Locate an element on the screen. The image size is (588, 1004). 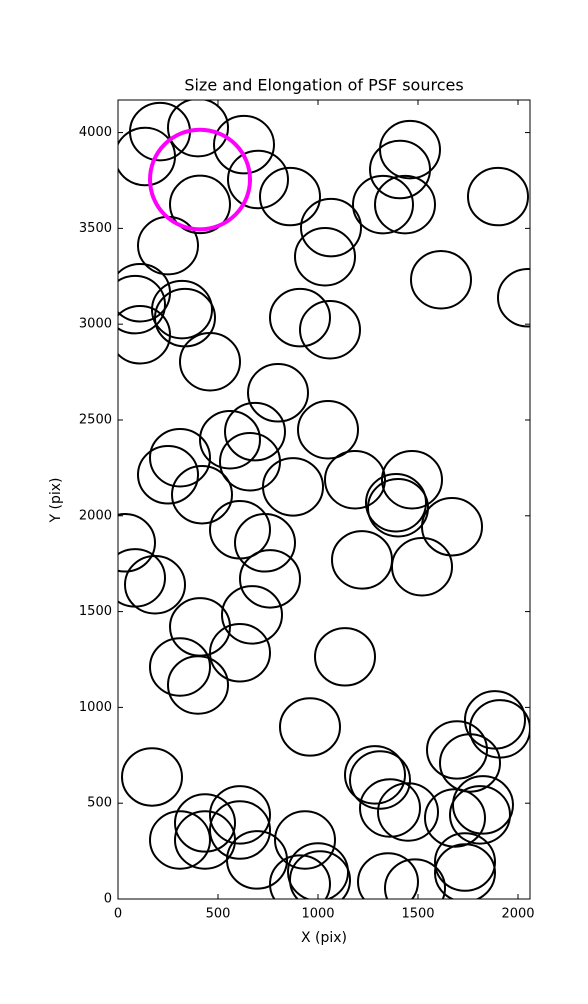
x-tick-label: 1500 is located at coordinates (417, 914).